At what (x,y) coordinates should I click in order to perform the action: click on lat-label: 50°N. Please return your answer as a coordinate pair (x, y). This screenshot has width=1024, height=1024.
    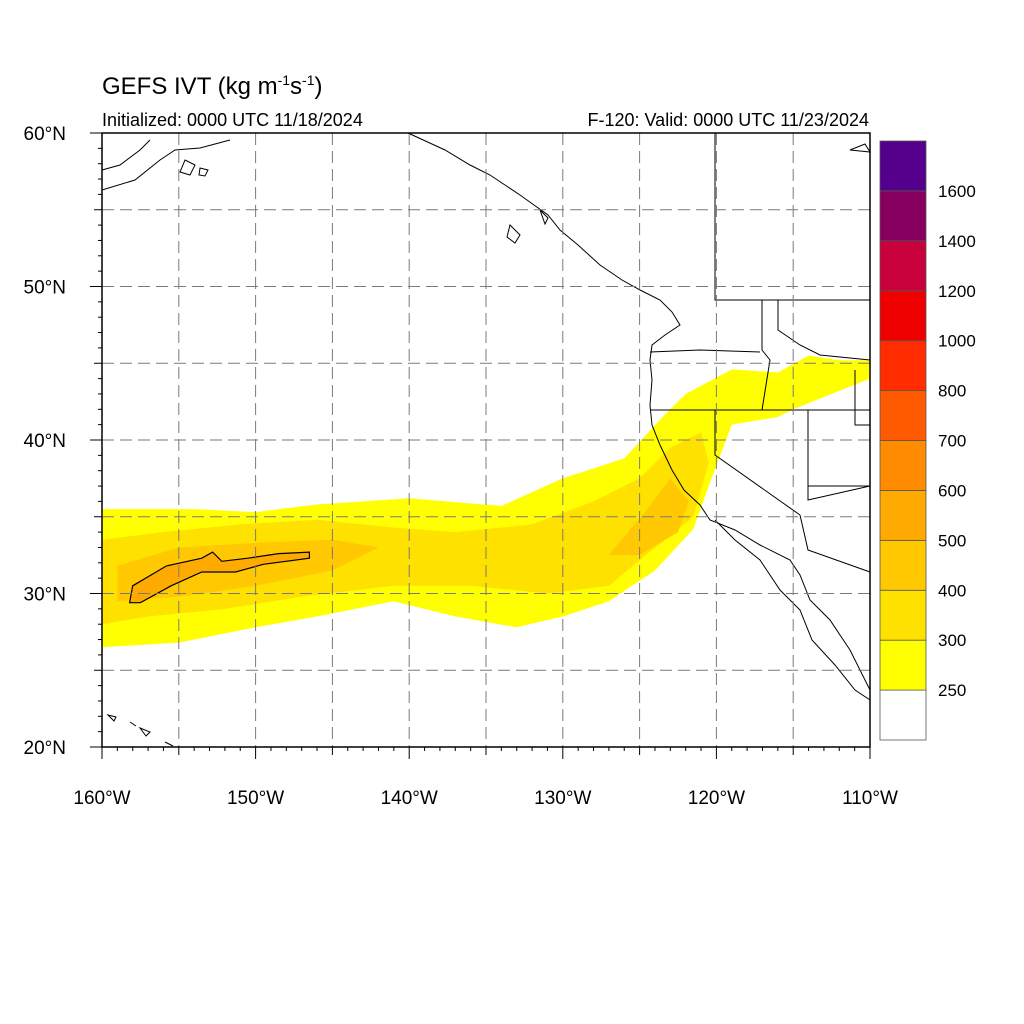
    Looking at the image, I should click on (45, 288).